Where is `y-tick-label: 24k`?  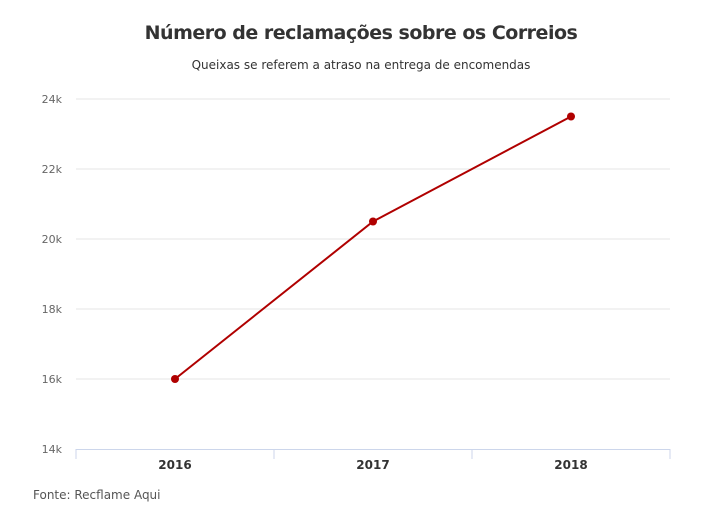
y-tick-label: 24k is located at coordinates (52, 99).